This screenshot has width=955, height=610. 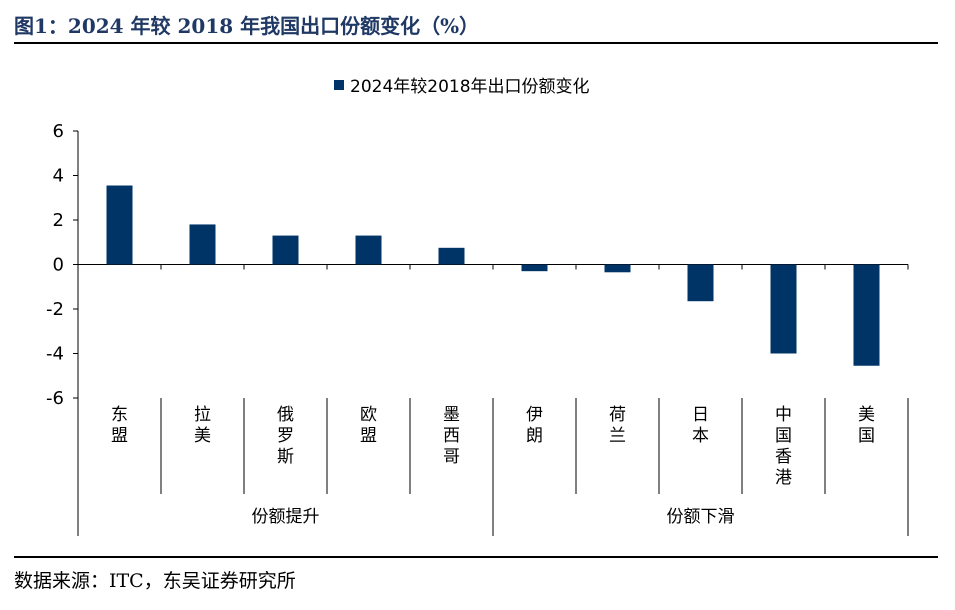 I want to click on y-tick-label: 2, so click(x=58, y=220).